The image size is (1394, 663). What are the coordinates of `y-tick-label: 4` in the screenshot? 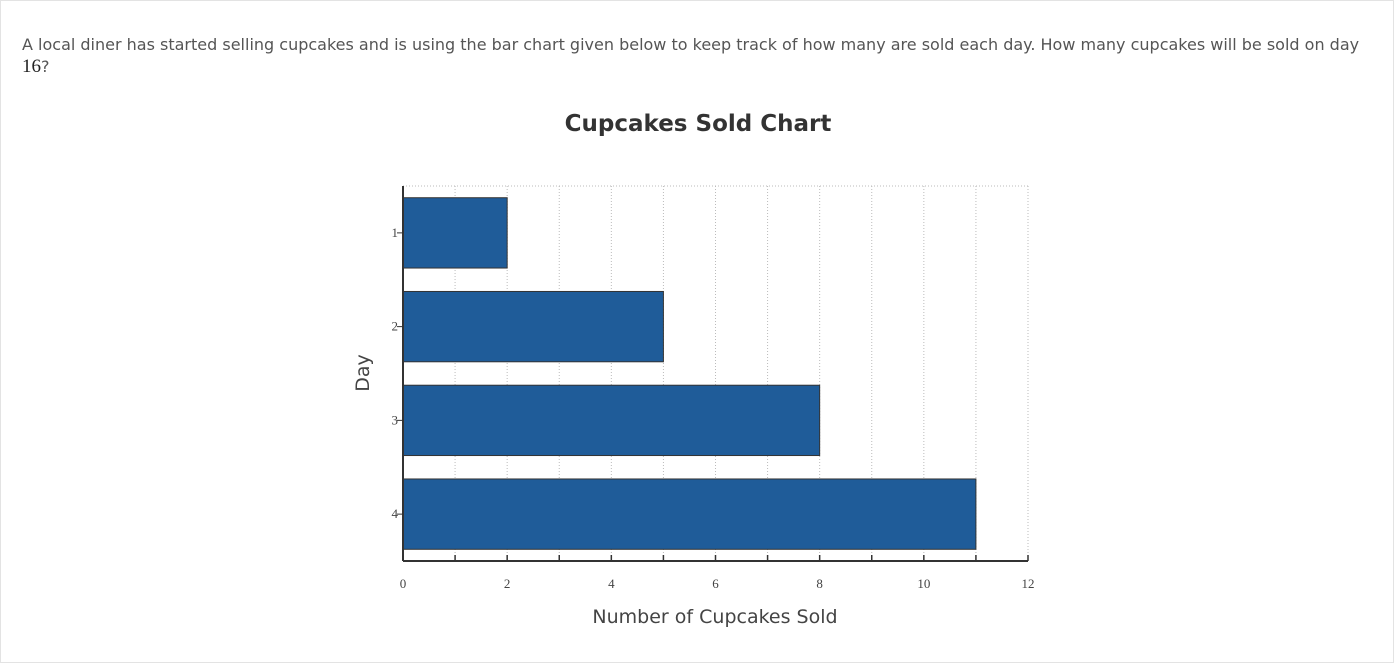 It's located at (395, 513).